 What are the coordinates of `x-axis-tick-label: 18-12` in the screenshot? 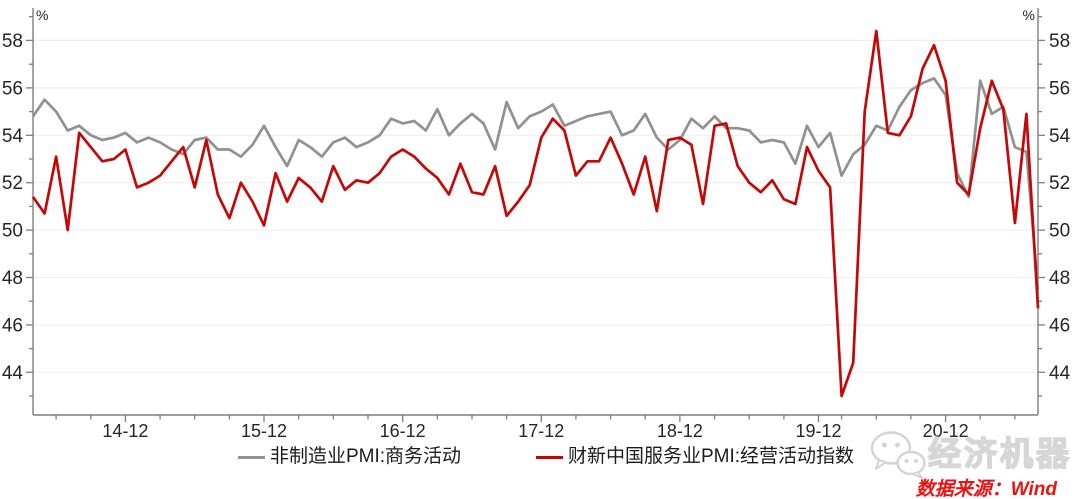 It's located at (680, 430).